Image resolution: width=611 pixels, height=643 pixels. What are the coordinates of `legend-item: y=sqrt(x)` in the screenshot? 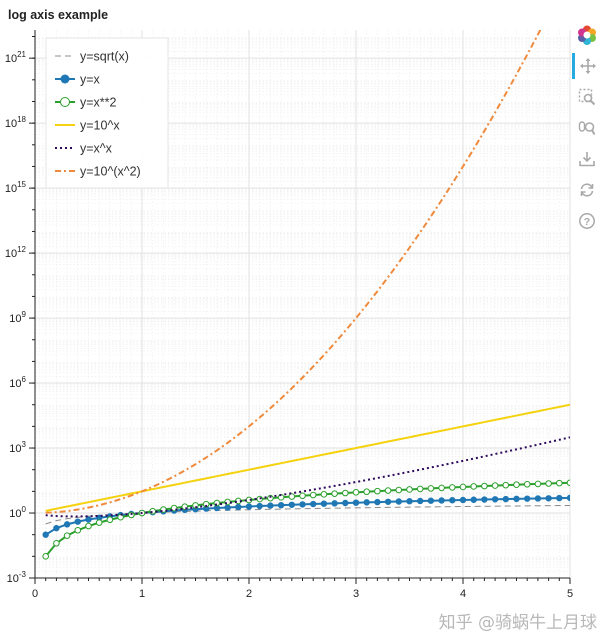 It's located at (92, 57).